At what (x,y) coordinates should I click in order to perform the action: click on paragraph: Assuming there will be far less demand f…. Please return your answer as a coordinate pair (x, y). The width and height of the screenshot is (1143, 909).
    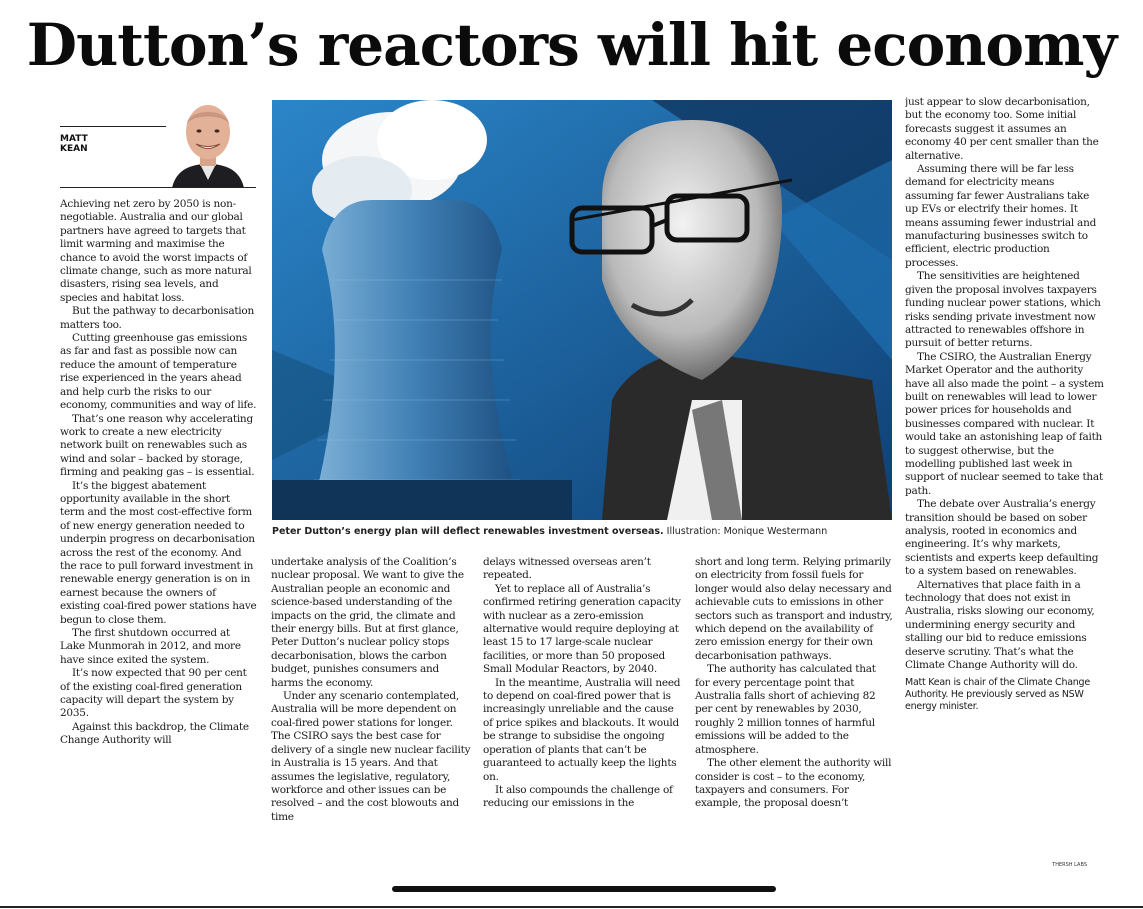
    Looking at the image, I should click on (1001, 216).